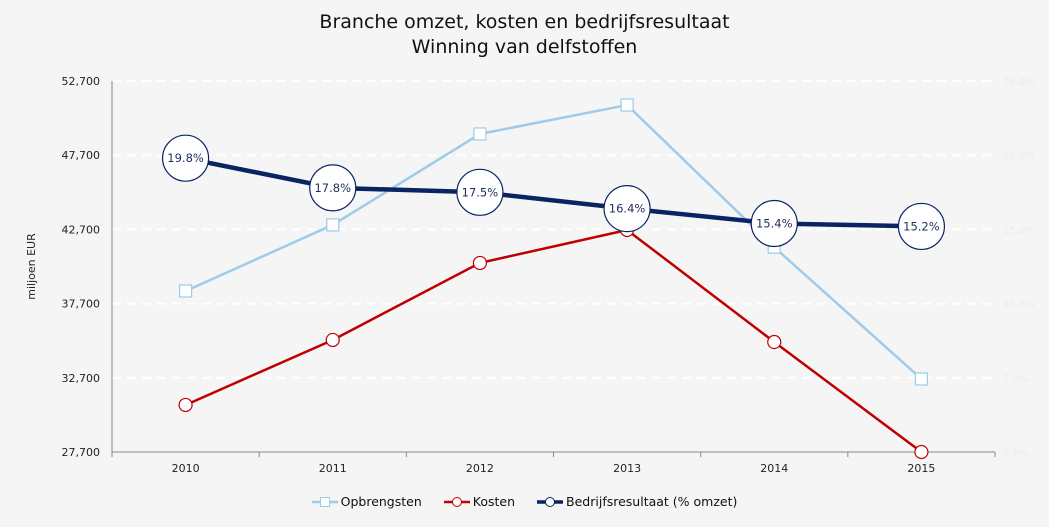  I want to click on legend-item-kosten: Kosten, so click(479, 501).